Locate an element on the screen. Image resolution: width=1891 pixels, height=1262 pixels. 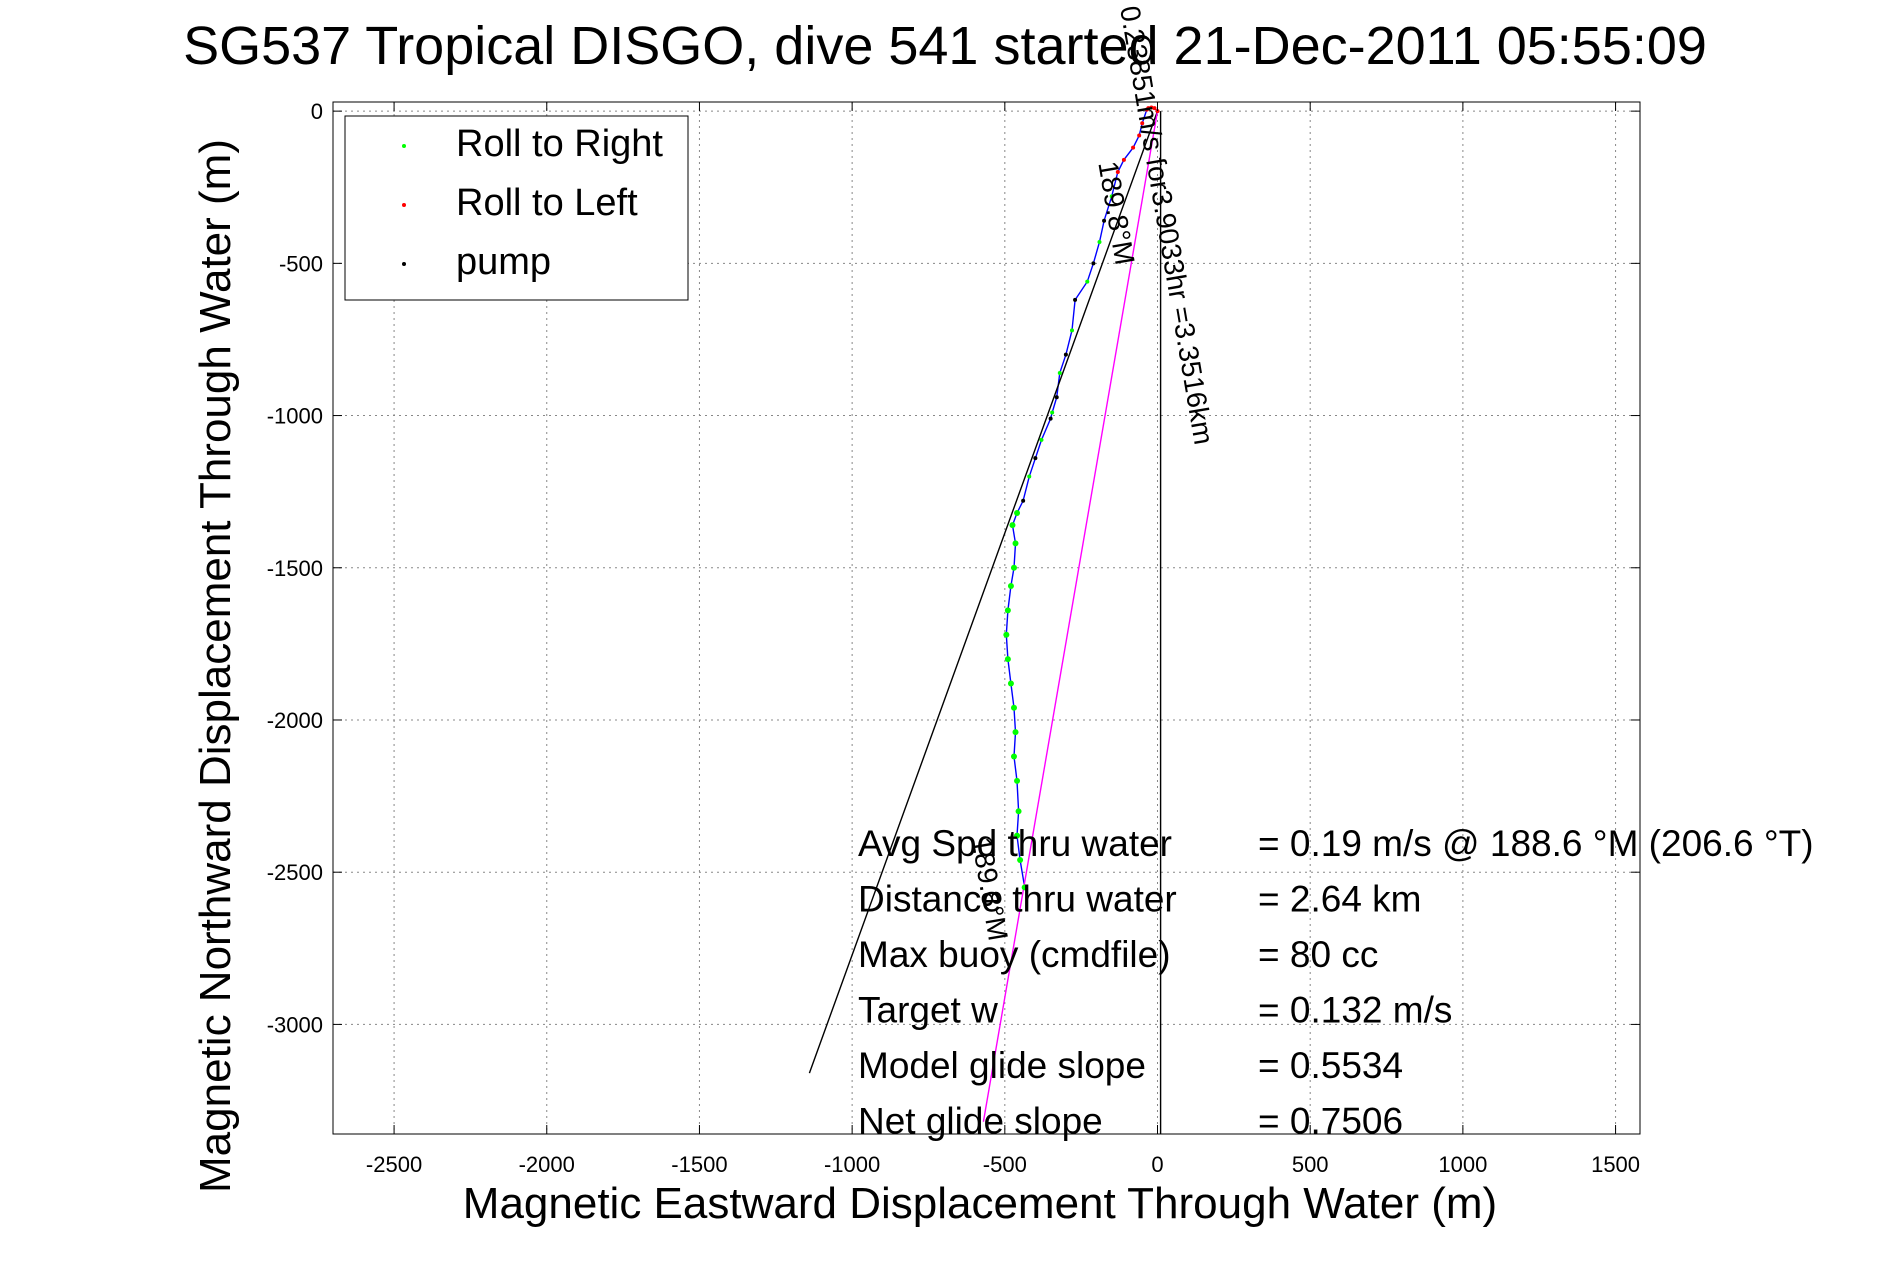
y-tick-label: -2000 is located at coordinates (295, 720).